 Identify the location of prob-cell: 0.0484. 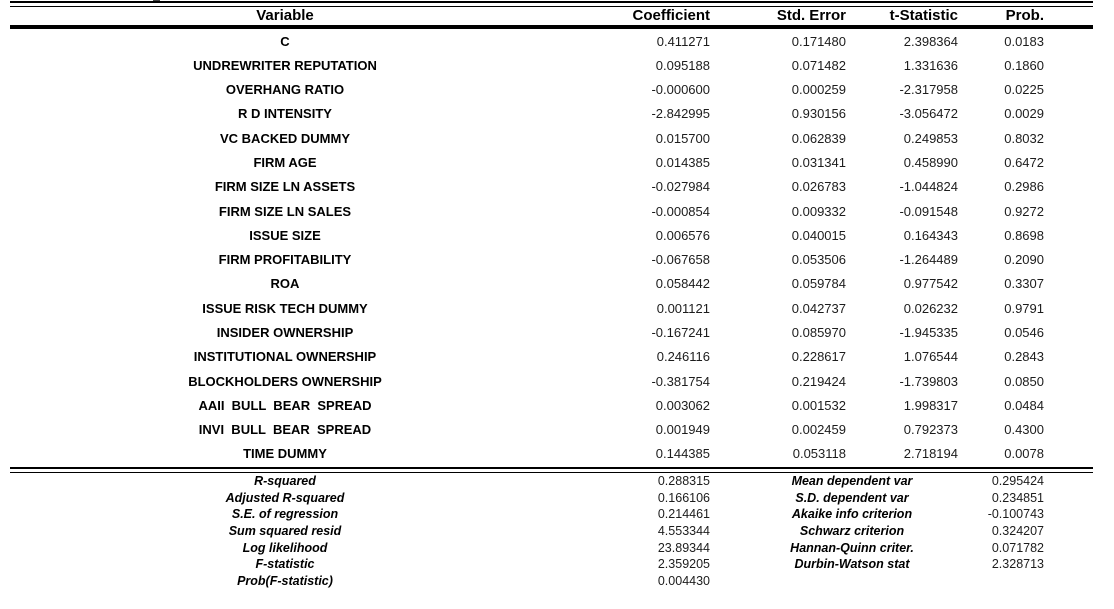
(1024, 405).